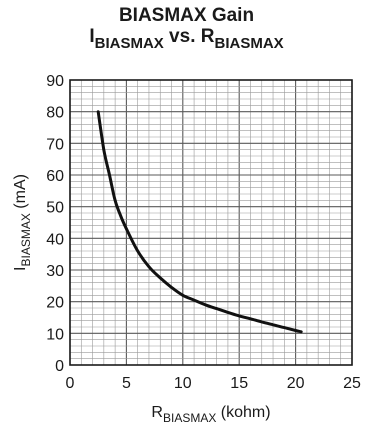 This screenshot has height=428, width=373. Describe the element at coordinates (55, 334) in the screenshot. I see `y-tick-label: 10` at that location.